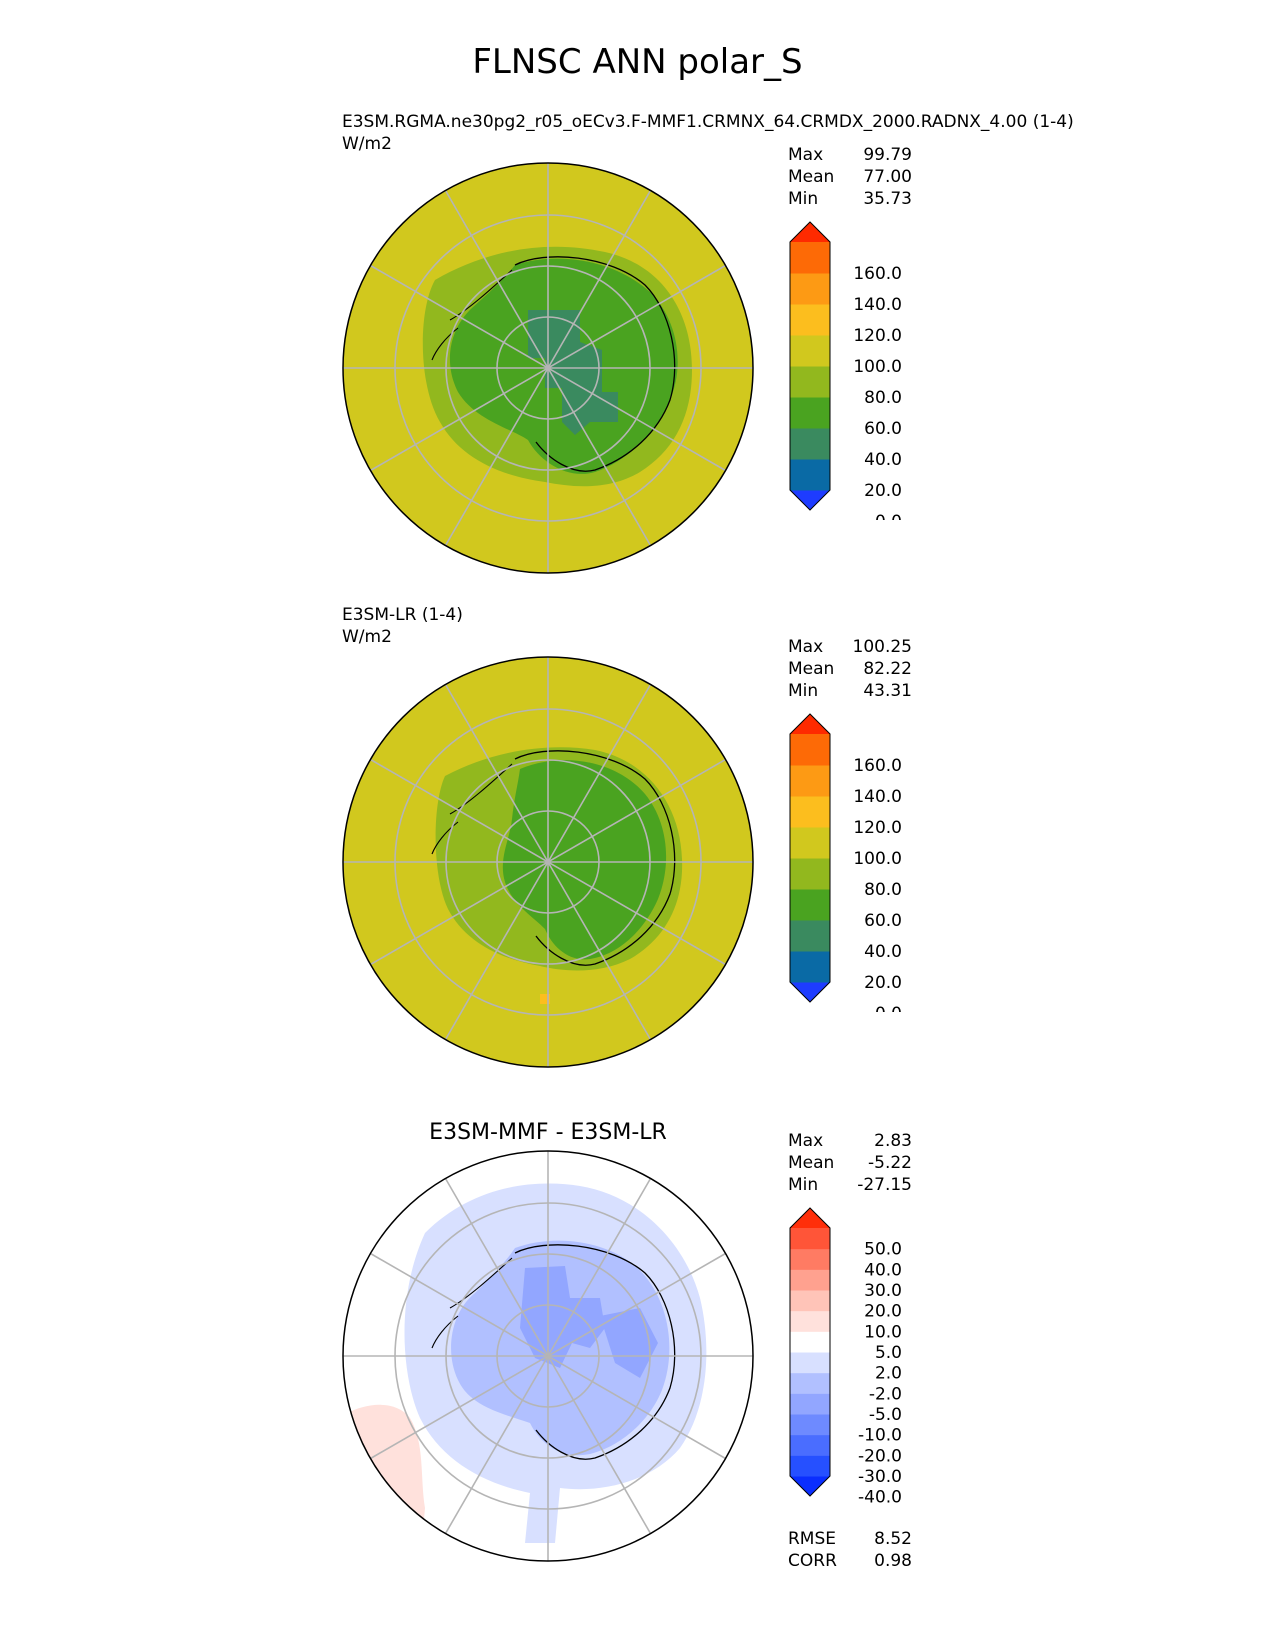 The height and width of the screenshot is (1650, 1275). What do you see at coordinates (893, 1141) in the screenshot?
I see `stat-value: 2.83` at bounding box center [893, 1141].